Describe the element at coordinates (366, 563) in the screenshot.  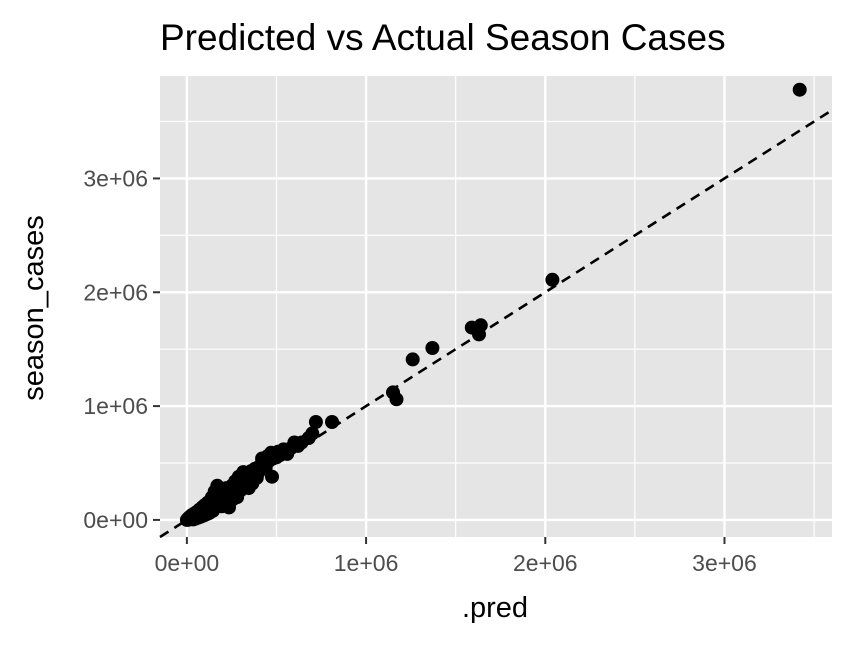
I see `x-tick-label: 1e+06` at that location.